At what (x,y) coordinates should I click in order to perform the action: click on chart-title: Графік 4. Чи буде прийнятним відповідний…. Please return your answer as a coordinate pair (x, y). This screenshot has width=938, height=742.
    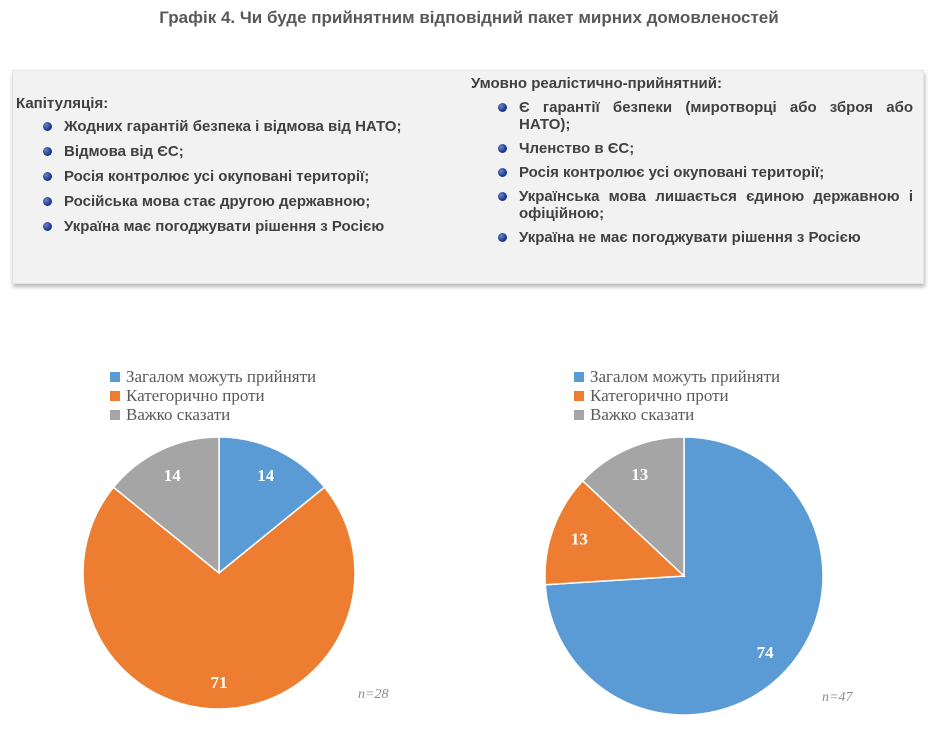
    Looking at the image, I should click on (469, 17).